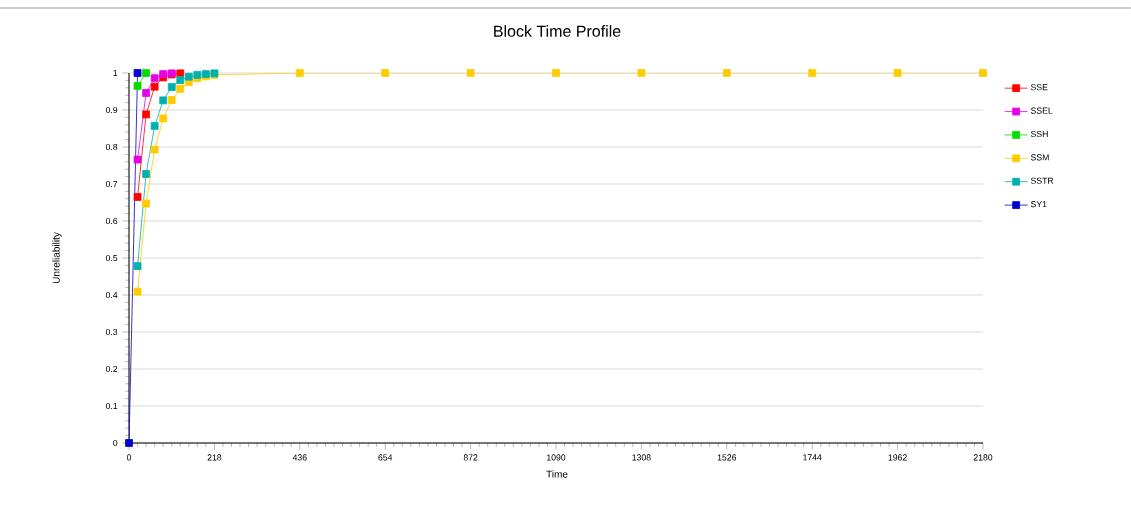 The height and width of the screenshot is (513, 1131). I want to click on y-tick-label: 0, so click(115, 443).